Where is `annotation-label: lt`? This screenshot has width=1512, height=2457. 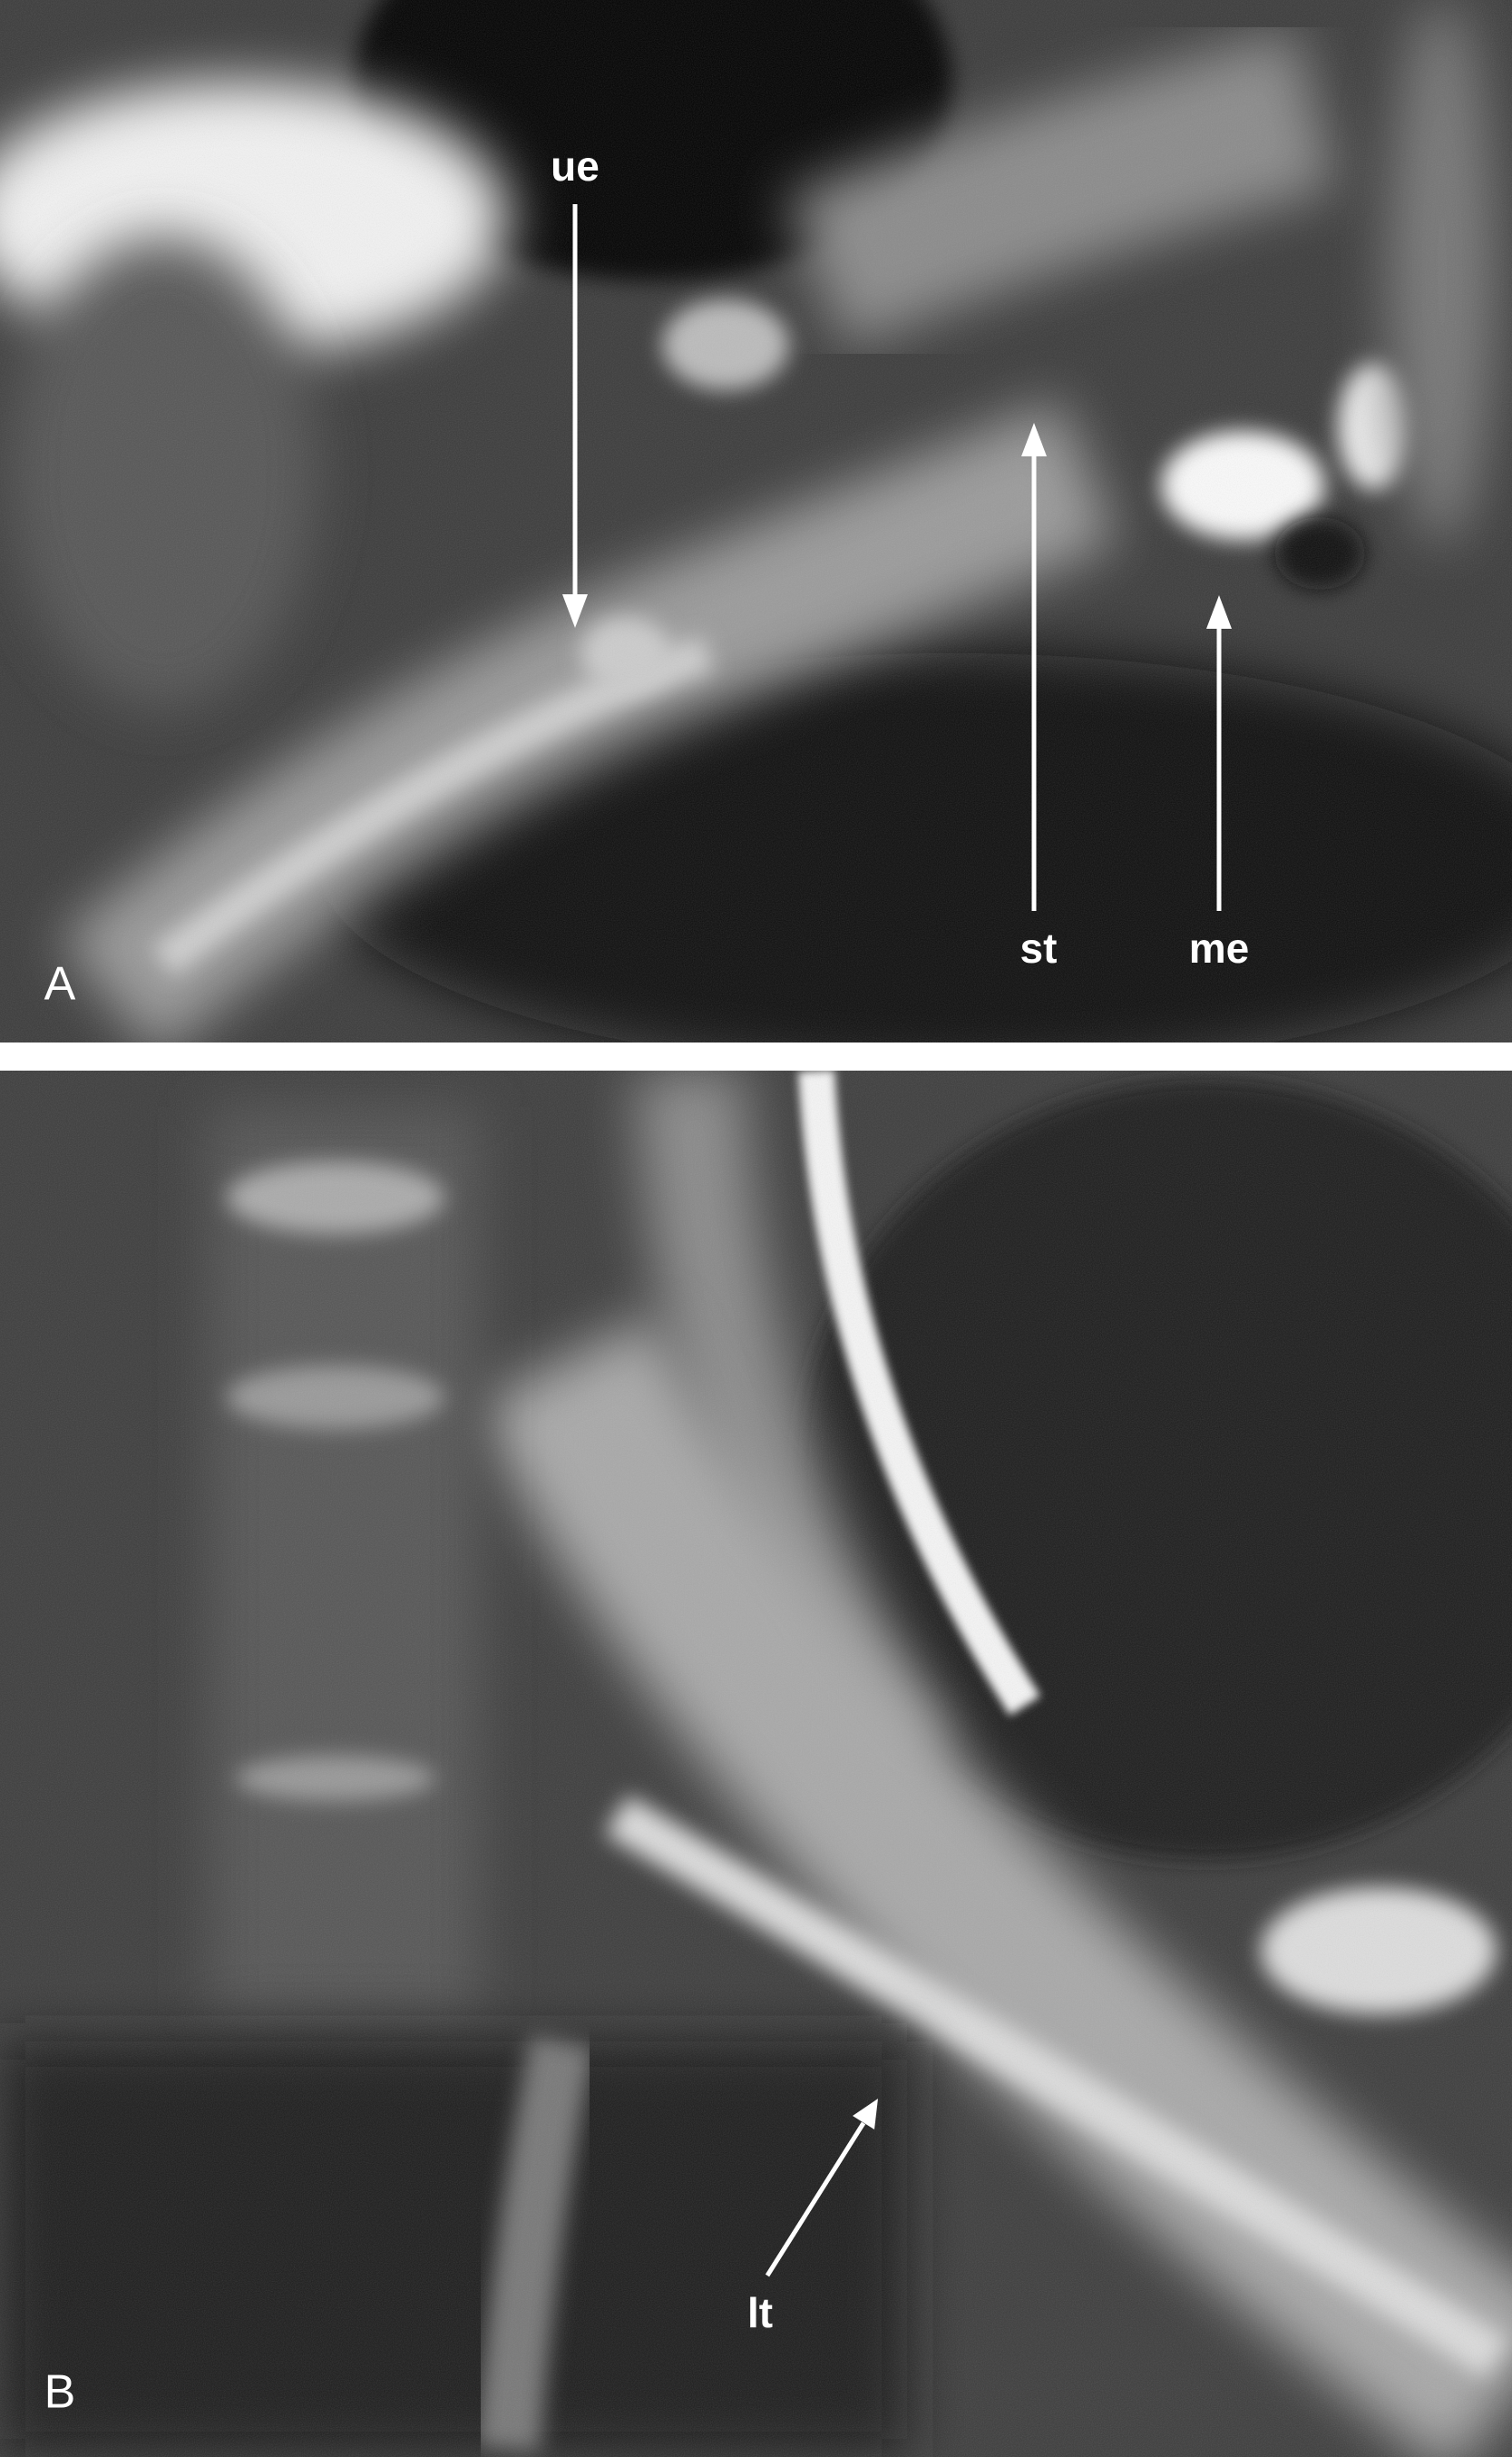
annotation-label: lt is located at coordinates (760, 2312).